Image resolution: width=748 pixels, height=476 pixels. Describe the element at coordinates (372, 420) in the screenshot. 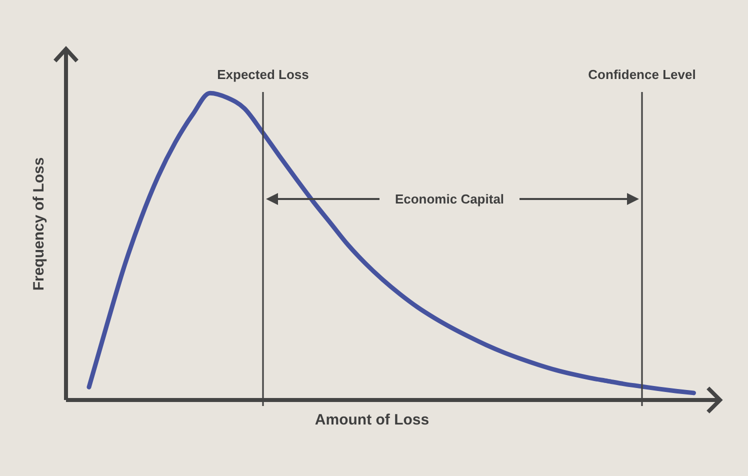

I see `x-axis-title: Amount of Loss` at that location.